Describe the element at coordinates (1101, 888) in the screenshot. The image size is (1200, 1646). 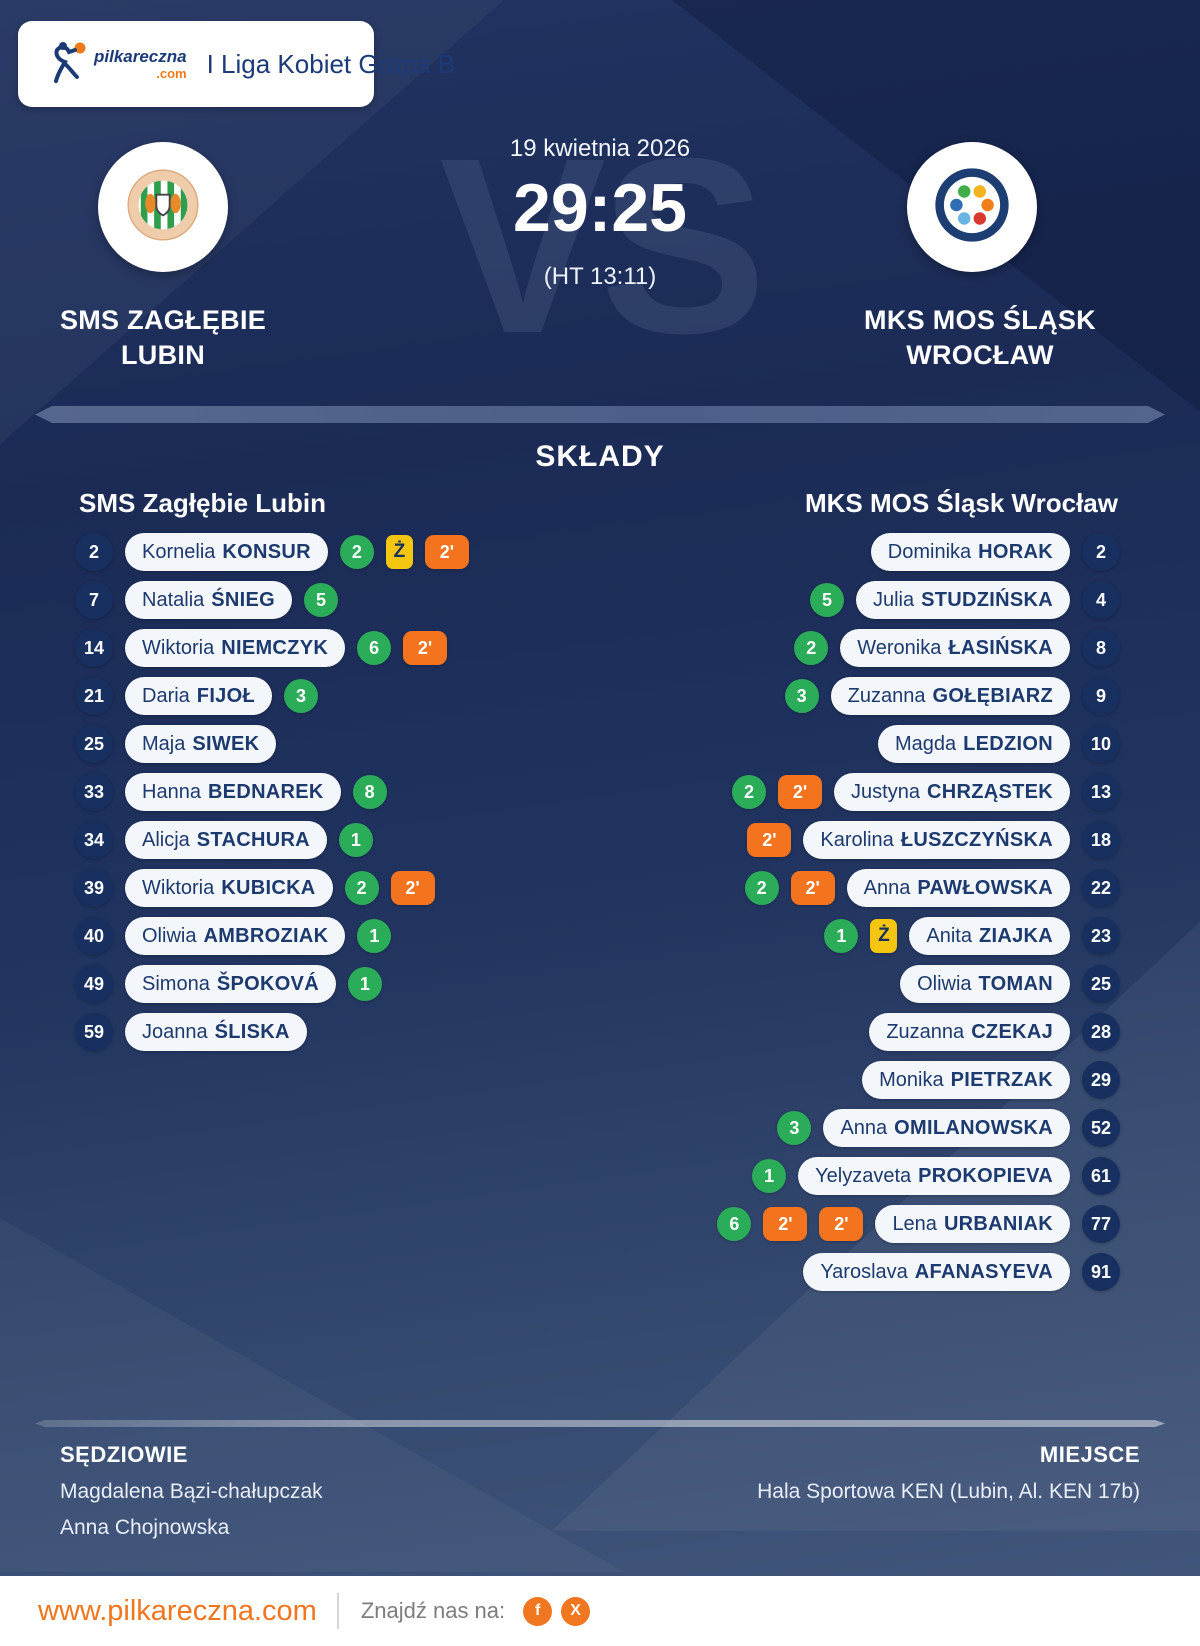
I see `player-number: 22` at that location.